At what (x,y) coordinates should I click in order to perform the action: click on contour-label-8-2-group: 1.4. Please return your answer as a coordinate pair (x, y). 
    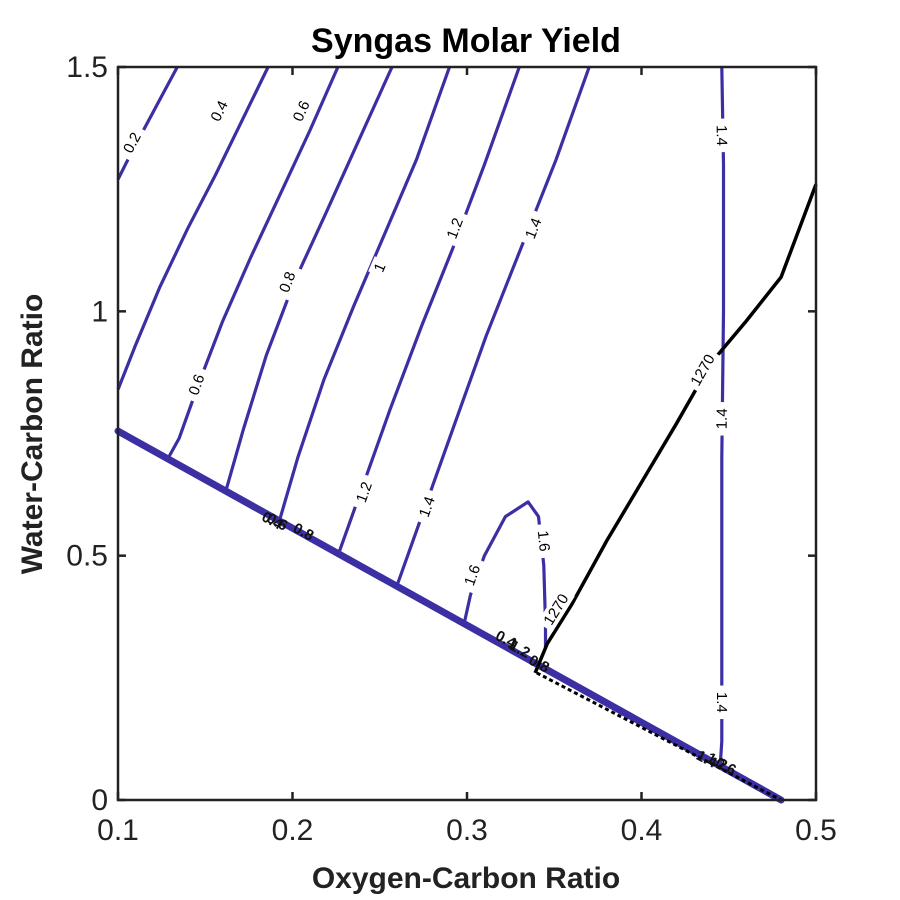
    Looking at the image, I should click on (721, 702).